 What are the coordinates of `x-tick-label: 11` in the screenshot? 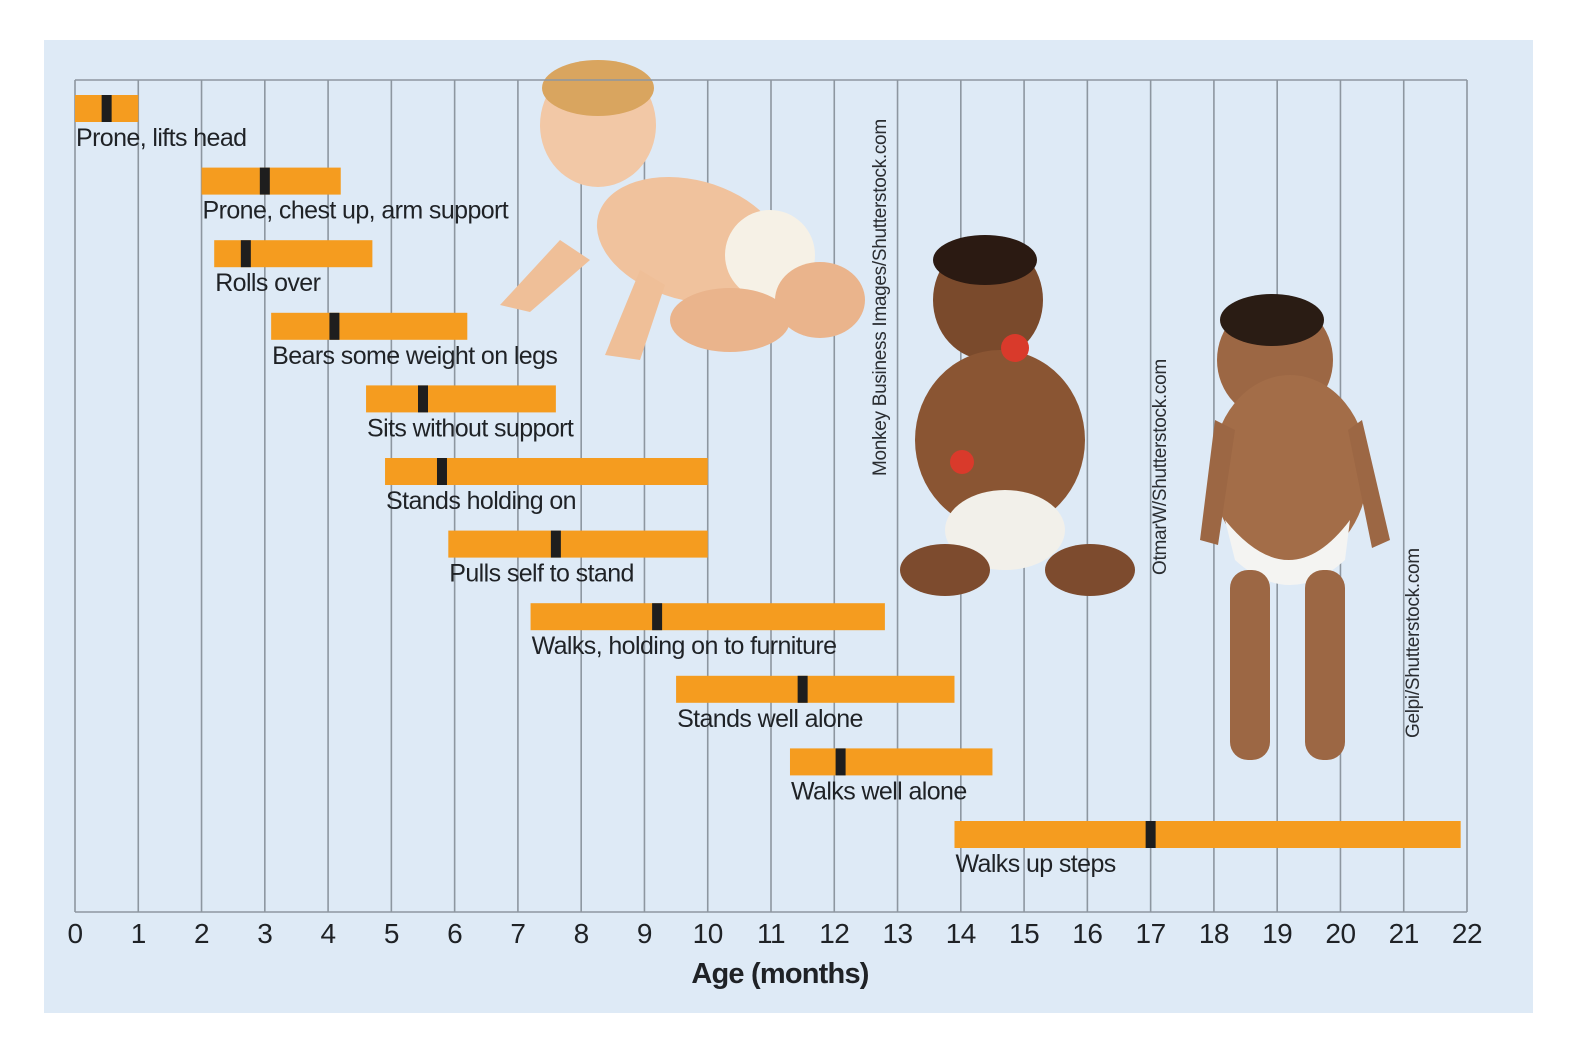 It's located at (771, 933).